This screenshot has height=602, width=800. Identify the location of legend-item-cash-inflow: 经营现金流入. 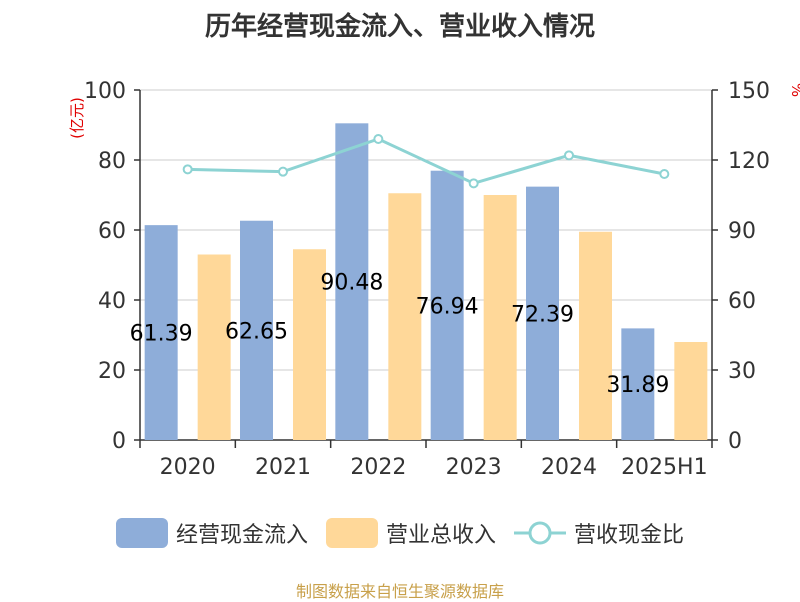
(211, 533).